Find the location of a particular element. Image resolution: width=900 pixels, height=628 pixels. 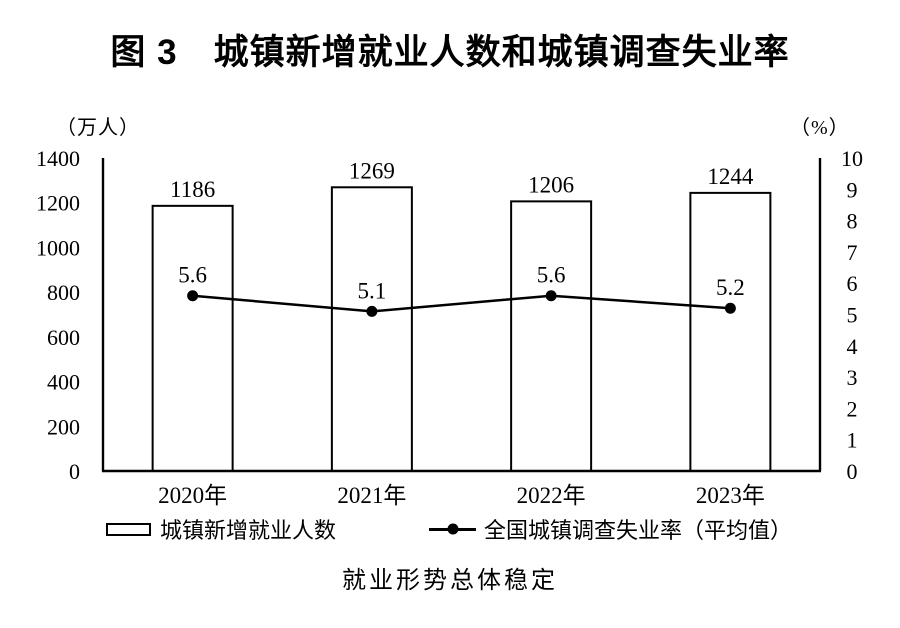

legend-label-line: 全国城镇调查失业率（平均值） is located at coordinates (638, 530).